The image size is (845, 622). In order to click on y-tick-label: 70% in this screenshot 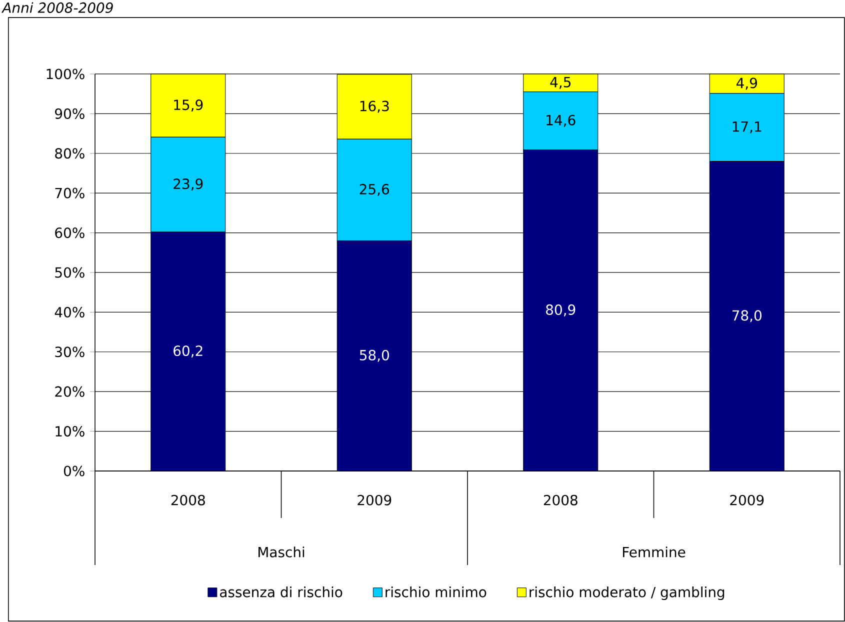, I will do `click(69, 193)`.